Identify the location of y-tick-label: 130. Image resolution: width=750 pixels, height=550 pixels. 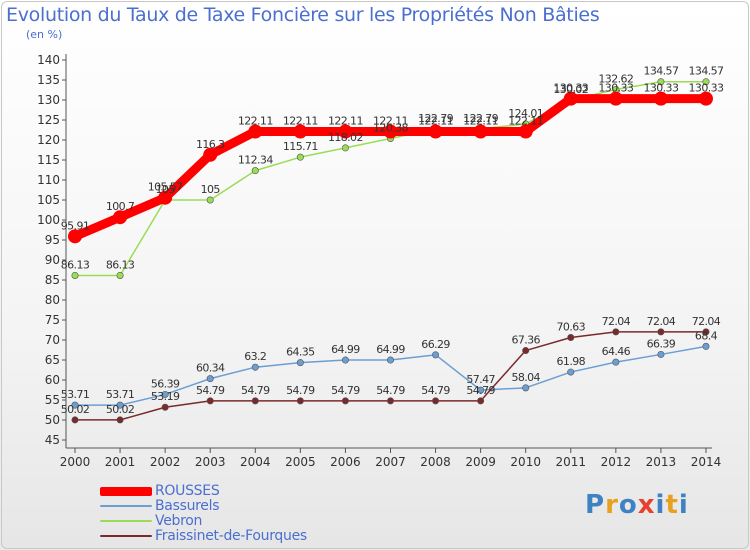
(48, 100).